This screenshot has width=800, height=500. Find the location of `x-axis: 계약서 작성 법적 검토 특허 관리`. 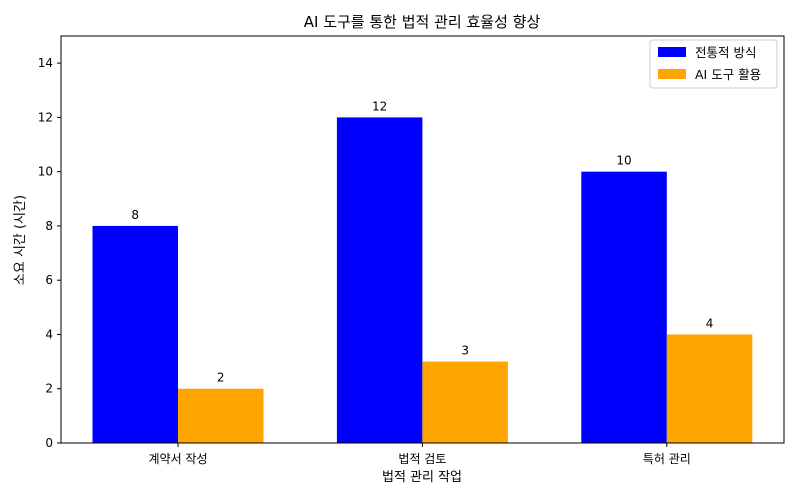

x-axis: 계약서 작성 법적 검토 특허 관리 is located at coordinates (419, 454).